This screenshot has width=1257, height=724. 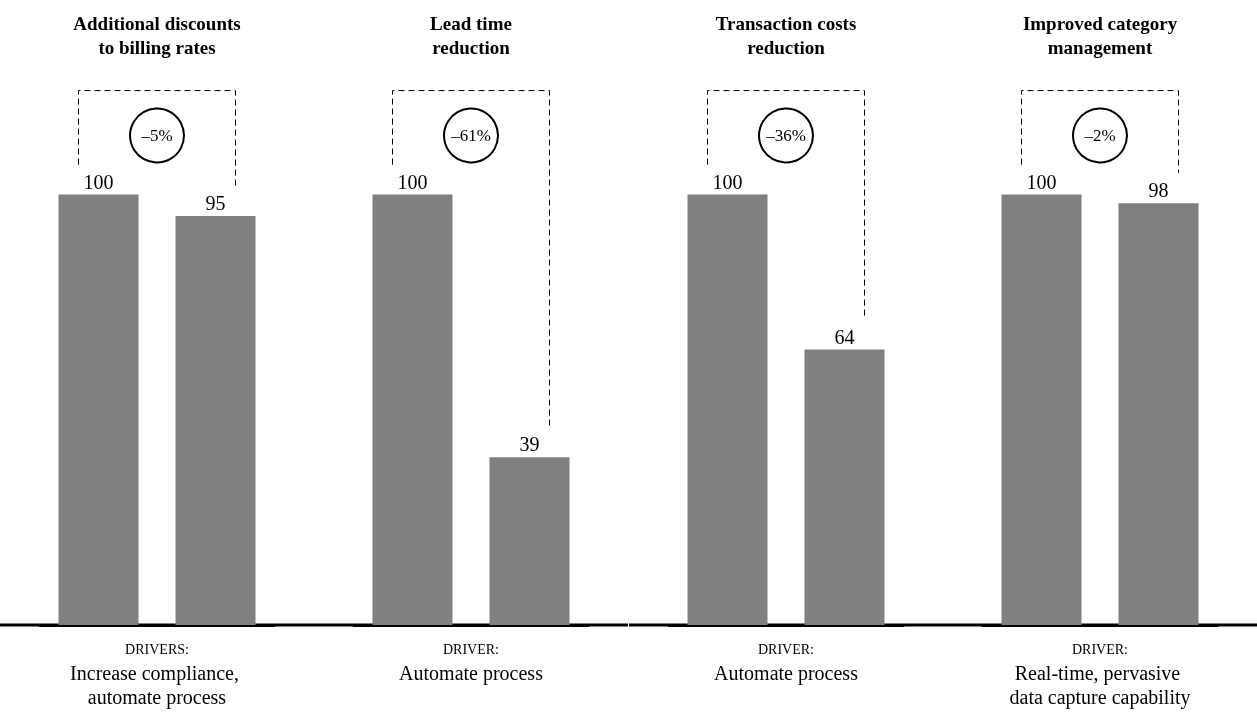 What do you see at coordinates (1099, 136) in the screenshot?
I see `text: –2%` at bounding box center [1099, 136].